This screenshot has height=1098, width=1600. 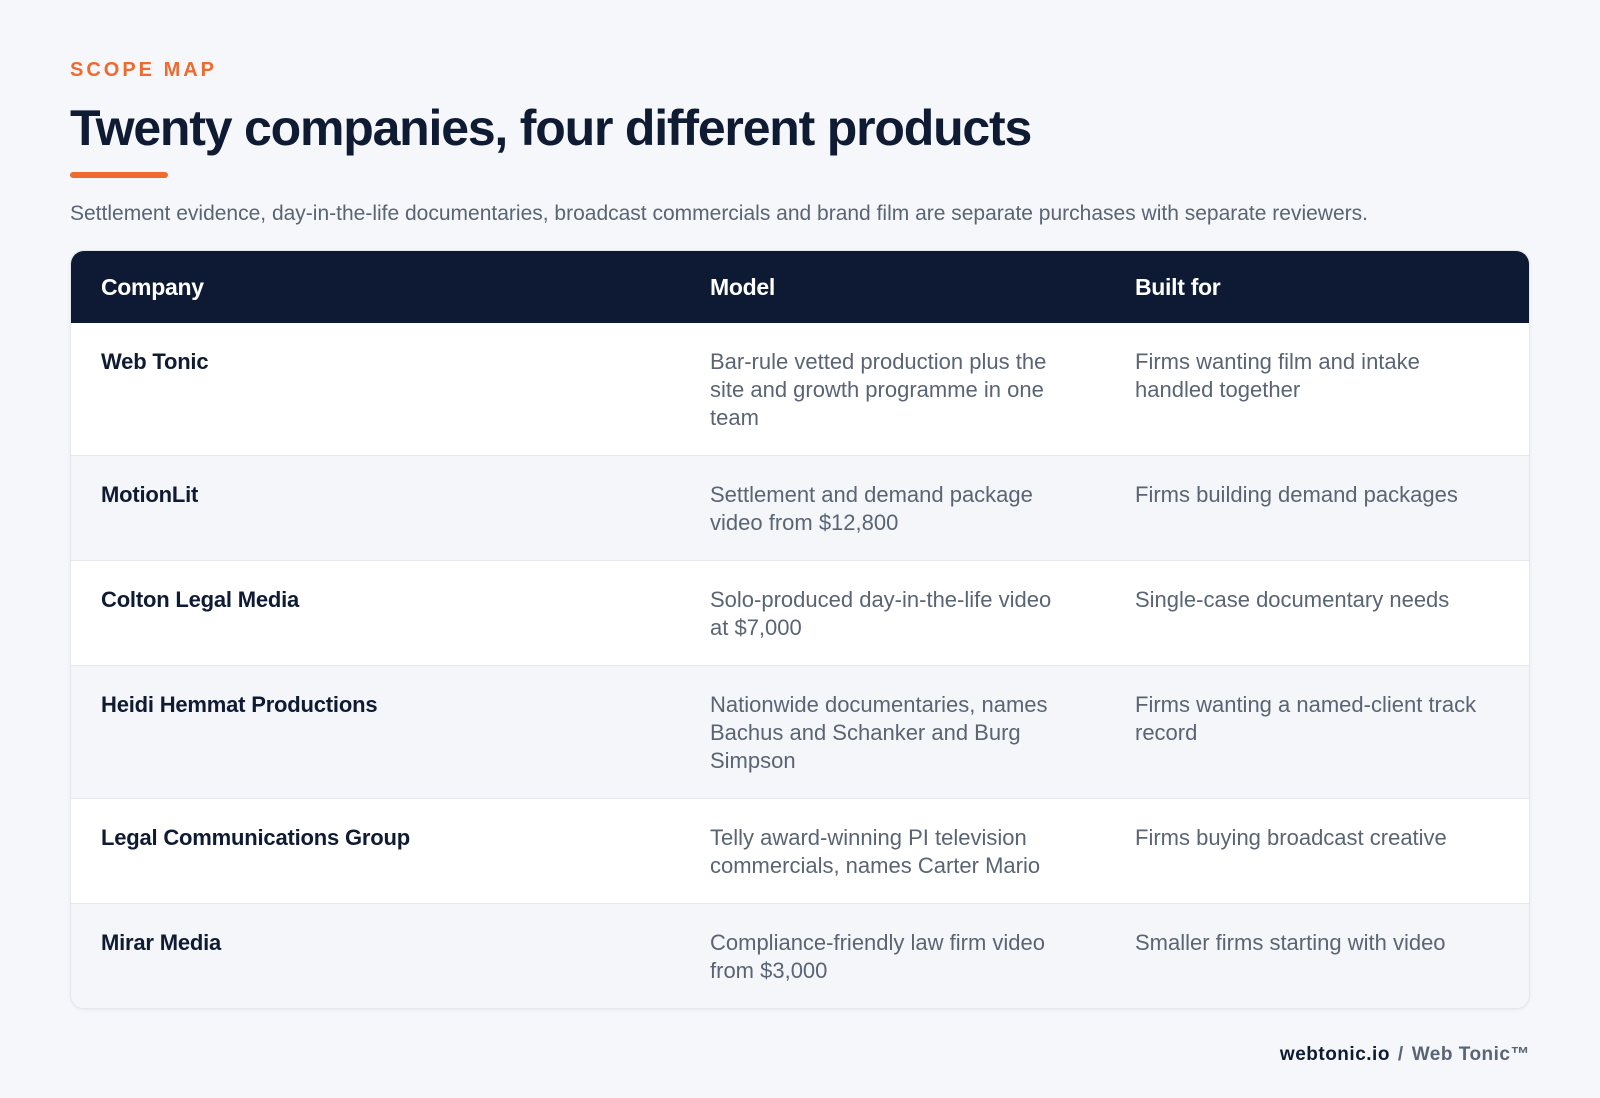 I want to click on eyebrow-label: SCOPE MAP, so click(x=144, y=70).